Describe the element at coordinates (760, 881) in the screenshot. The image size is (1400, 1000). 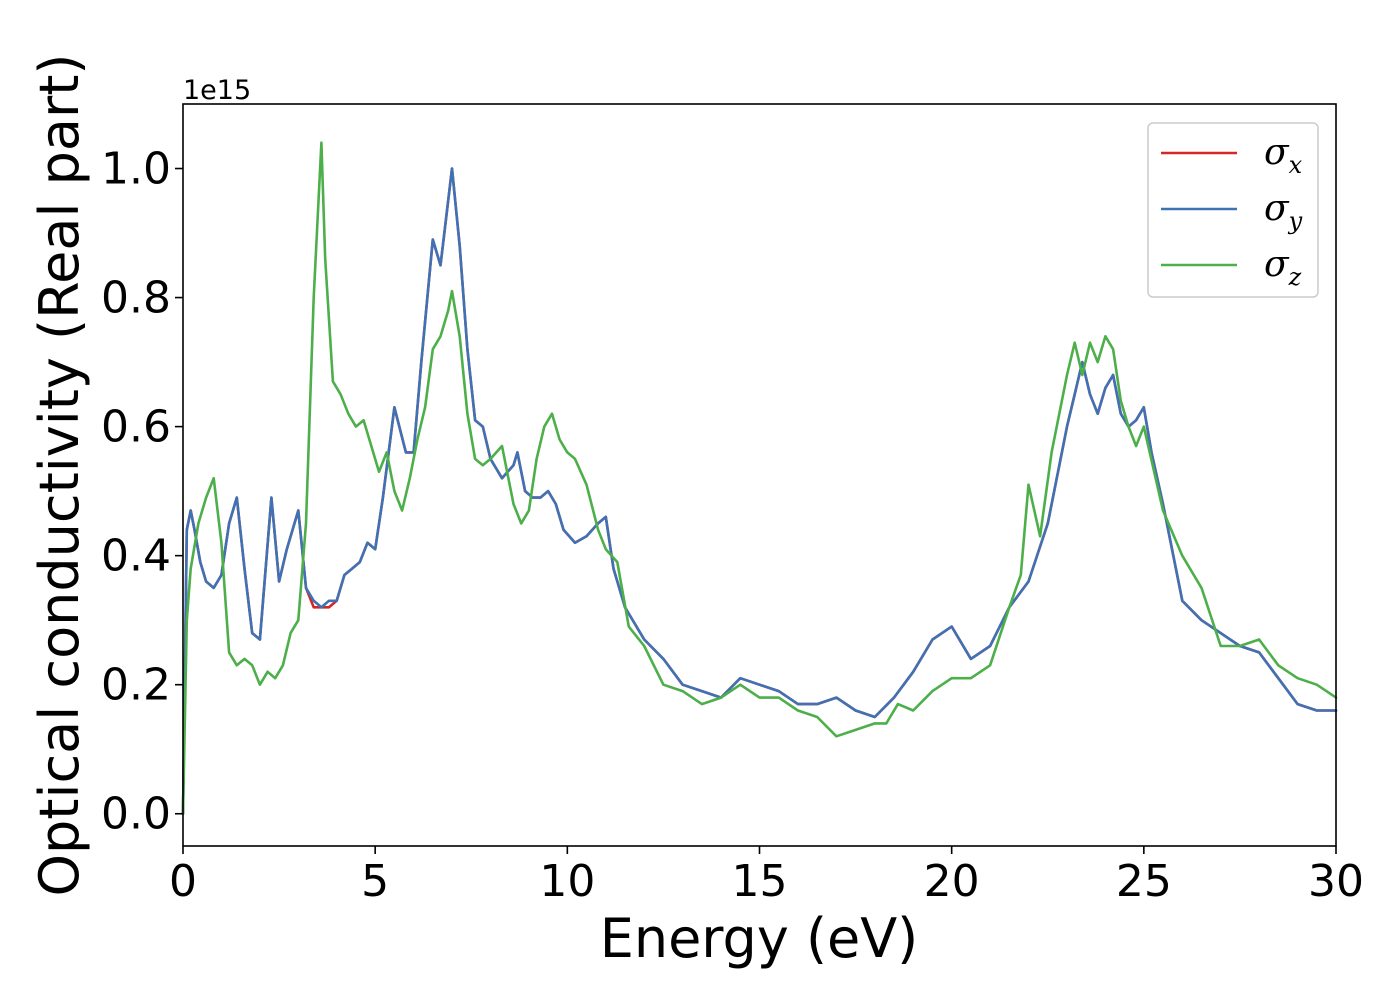
I see `x-tick-label: 15` at that location.